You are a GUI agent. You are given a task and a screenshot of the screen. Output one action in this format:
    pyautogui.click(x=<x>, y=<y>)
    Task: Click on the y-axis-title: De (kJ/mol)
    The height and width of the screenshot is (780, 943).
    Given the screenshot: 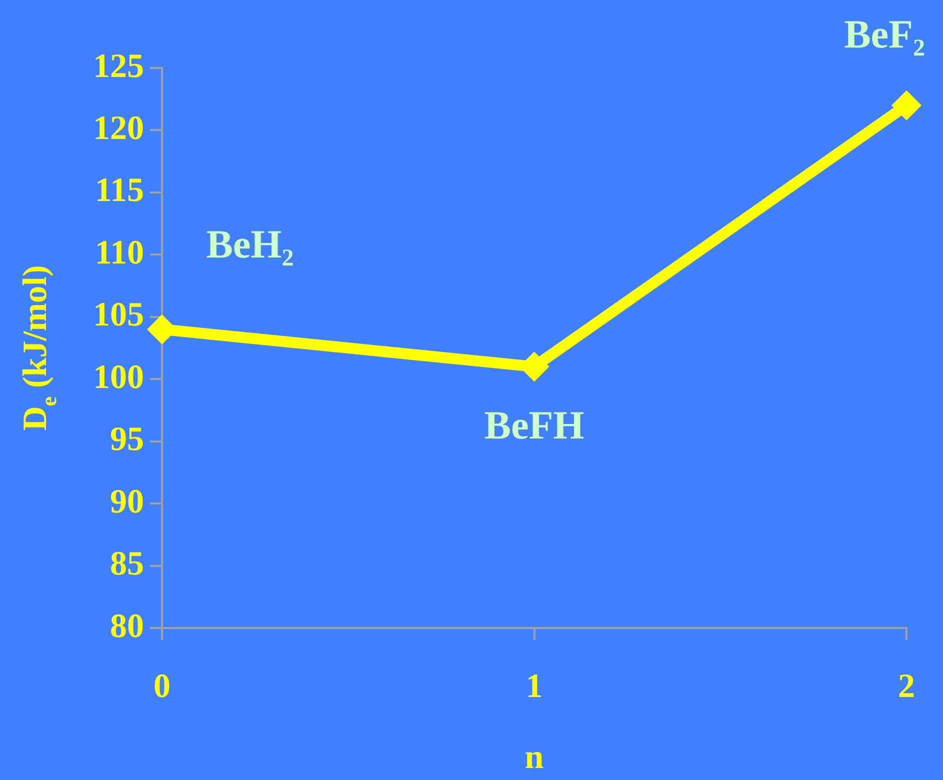 What is the action you would take?
    pyautogui.click(x=39, y=348)
    